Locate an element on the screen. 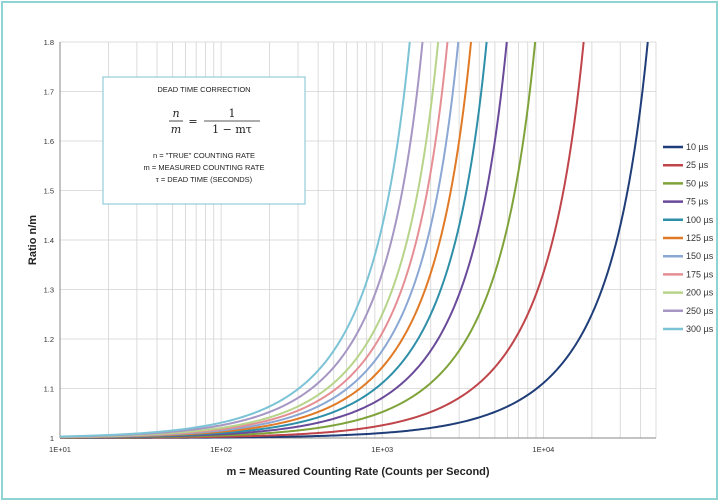 This screenshot has height=503, width=721. y-tick-label: 1.4 is located at coordinates (49, 240).